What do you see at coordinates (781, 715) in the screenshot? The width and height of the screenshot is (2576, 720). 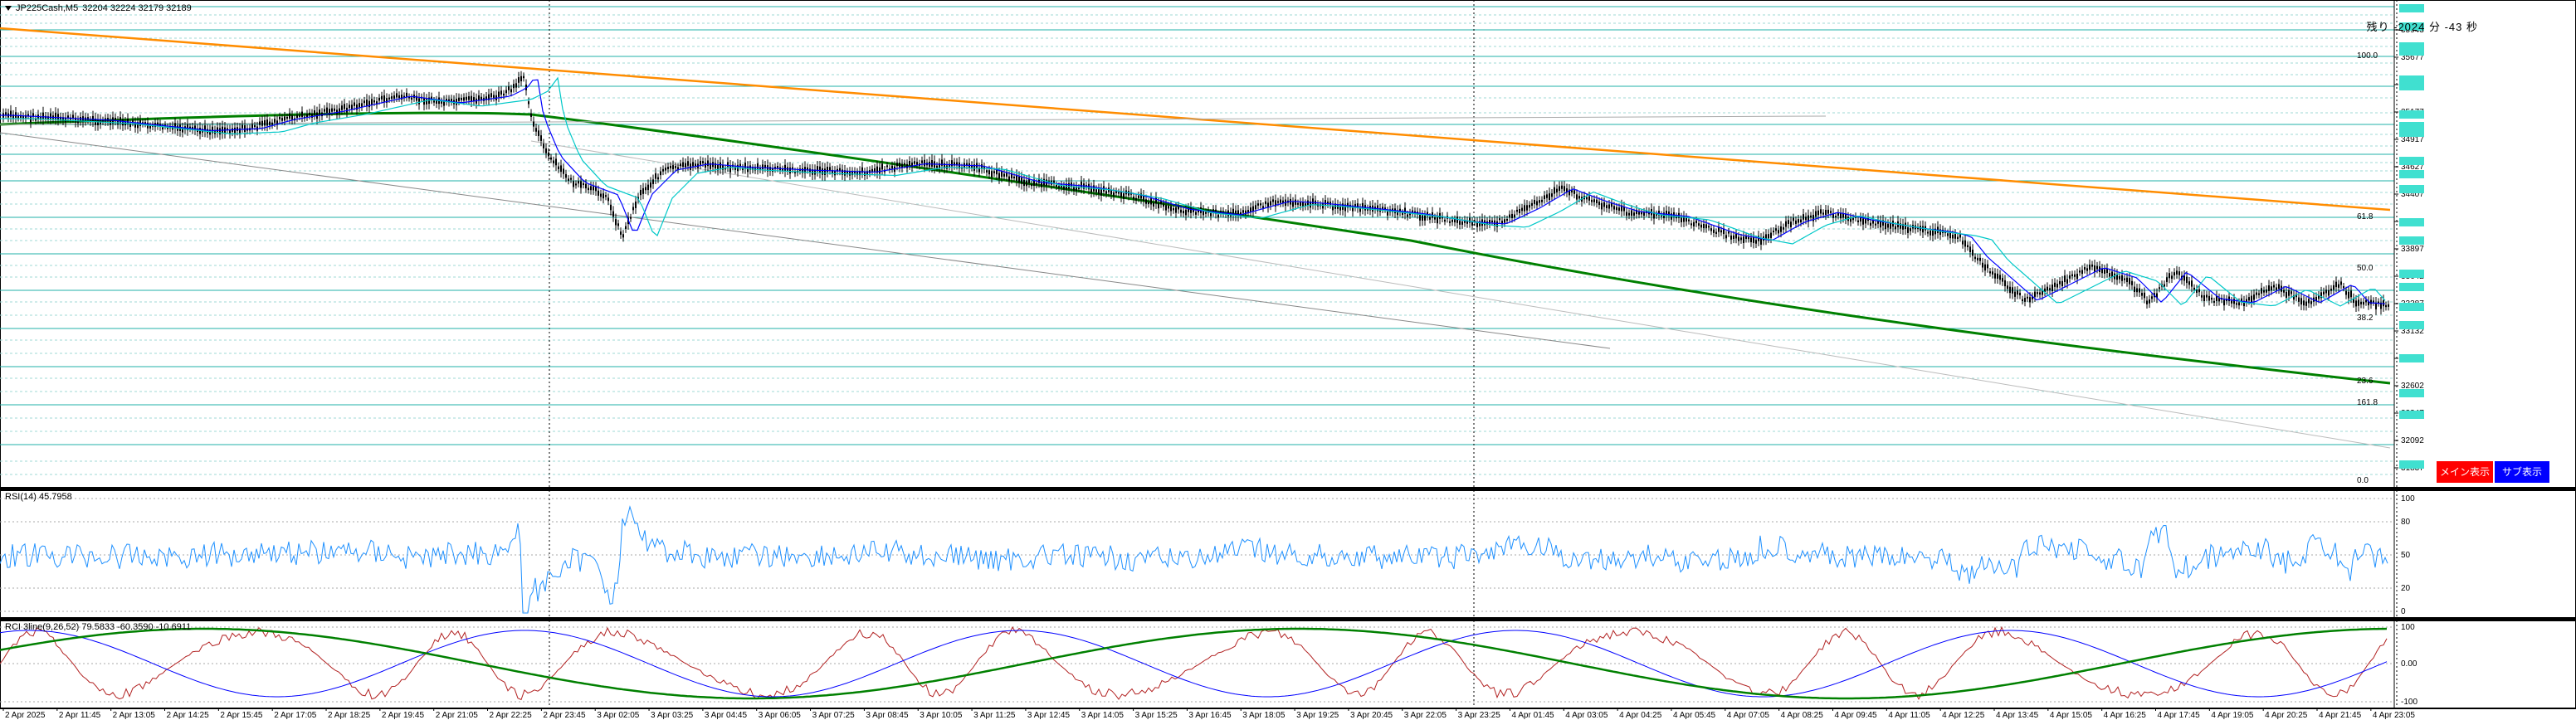 I see `time-axis-label: 3 Apr 06:05` at bounding box center [781, 715].